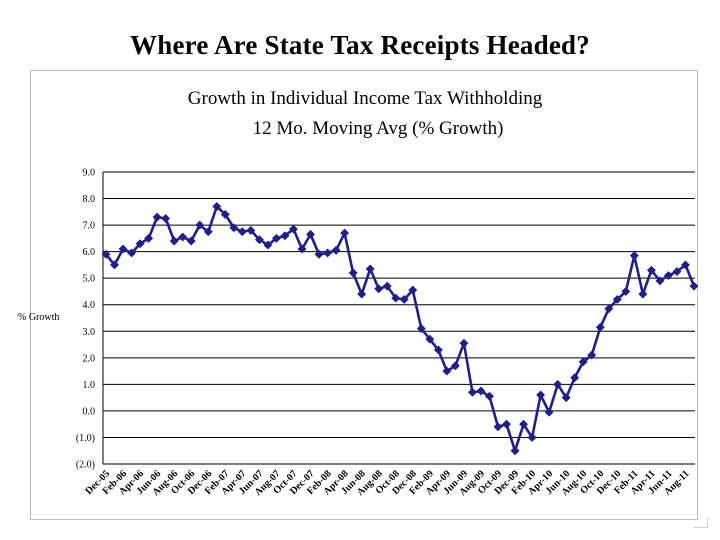 The image size is (720, 540). What do you see at coordinates (89, 173) in the screenshot?
I see `y-tick-label: 9.0` at bounding box center [89, 173].